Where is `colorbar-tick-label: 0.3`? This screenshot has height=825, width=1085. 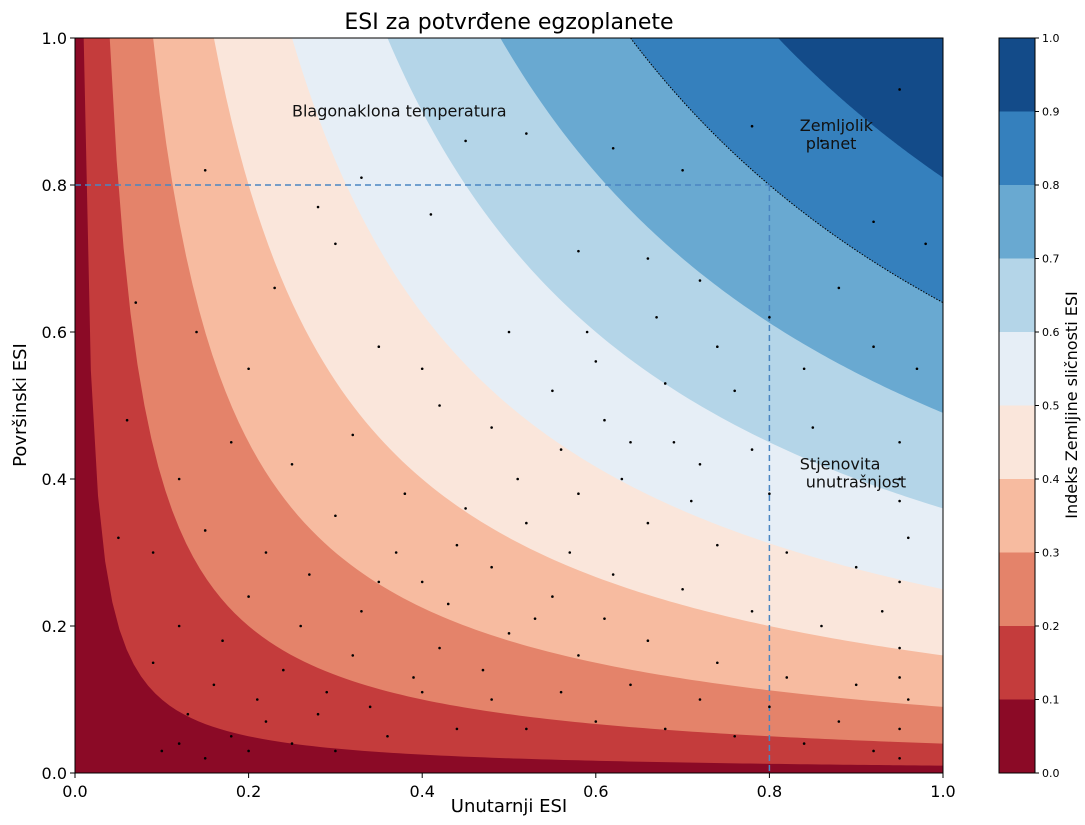
colorbar-tick-label: 0.3 is located at coordinates (1051, 553).